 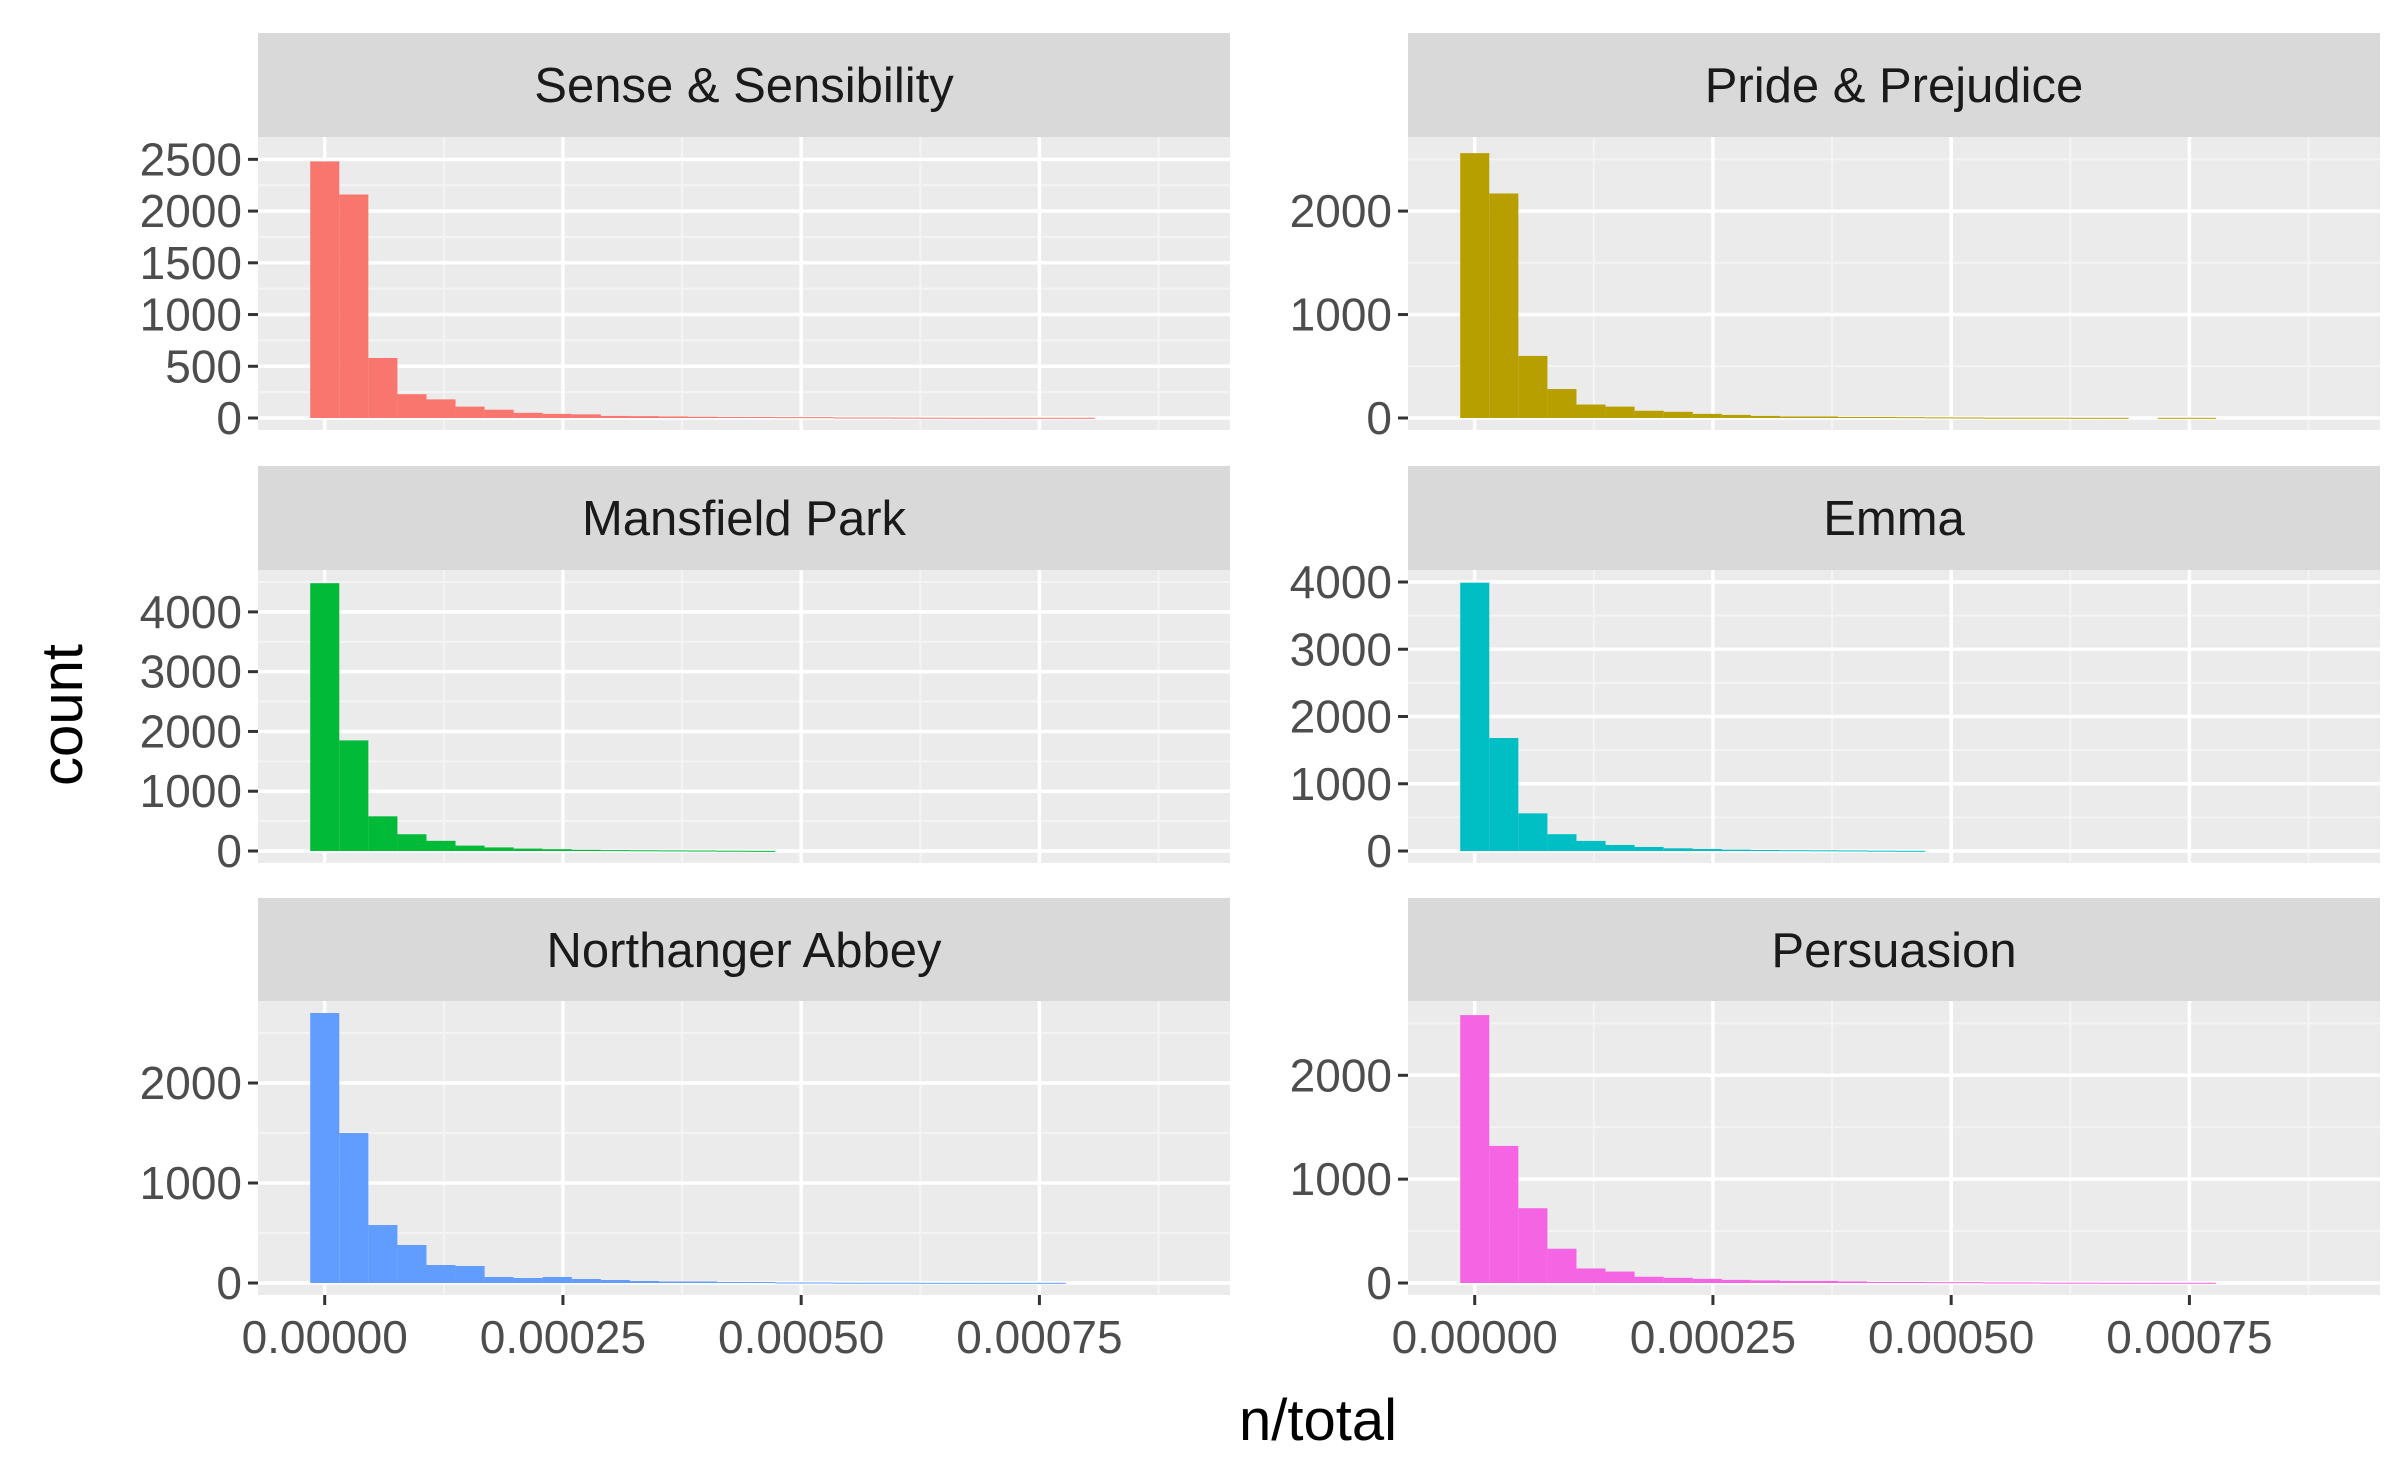 What do you see at coordinates (1475, 1337) in the screenshot?
I see `x-tick-label: 0.00000` at bounding box center [1475, 1337].